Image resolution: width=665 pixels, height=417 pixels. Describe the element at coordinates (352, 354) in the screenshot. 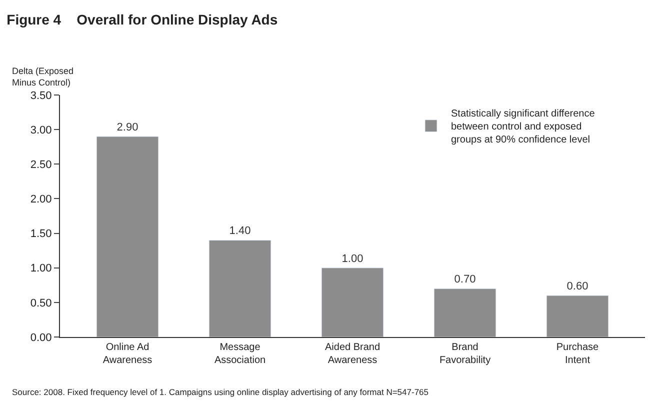

I see `x-tick-label: Aided Brand Awareness` at that location.